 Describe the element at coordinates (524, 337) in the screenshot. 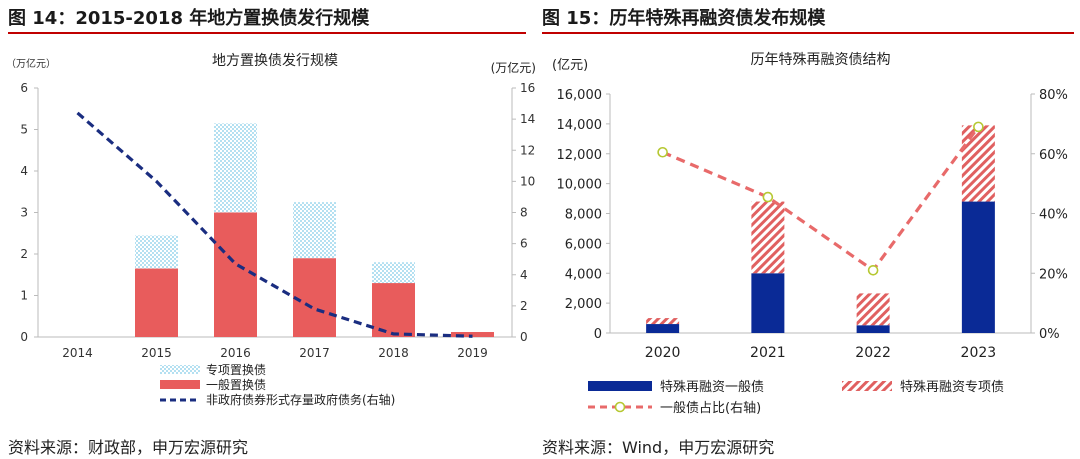

I see `y2-tick-label: 0` at that location.